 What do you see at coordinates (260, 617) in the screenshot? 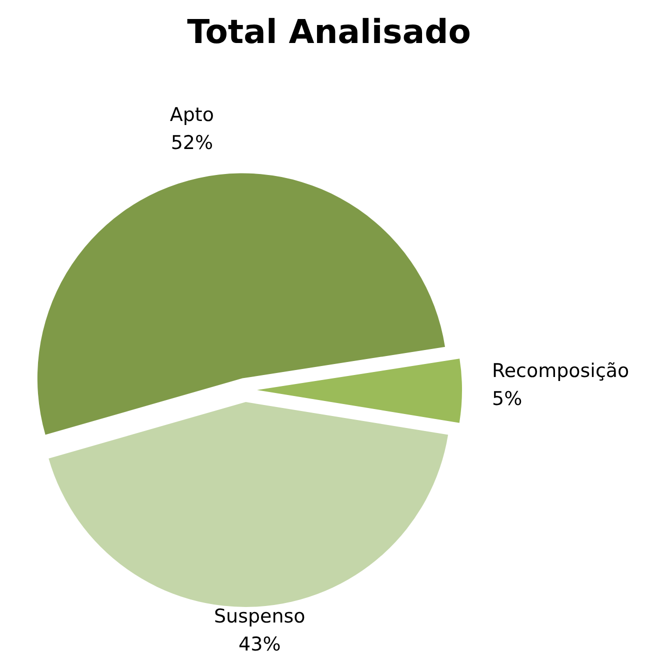
I see `slice-label: Suspenso` at bounding box center [260, 617].